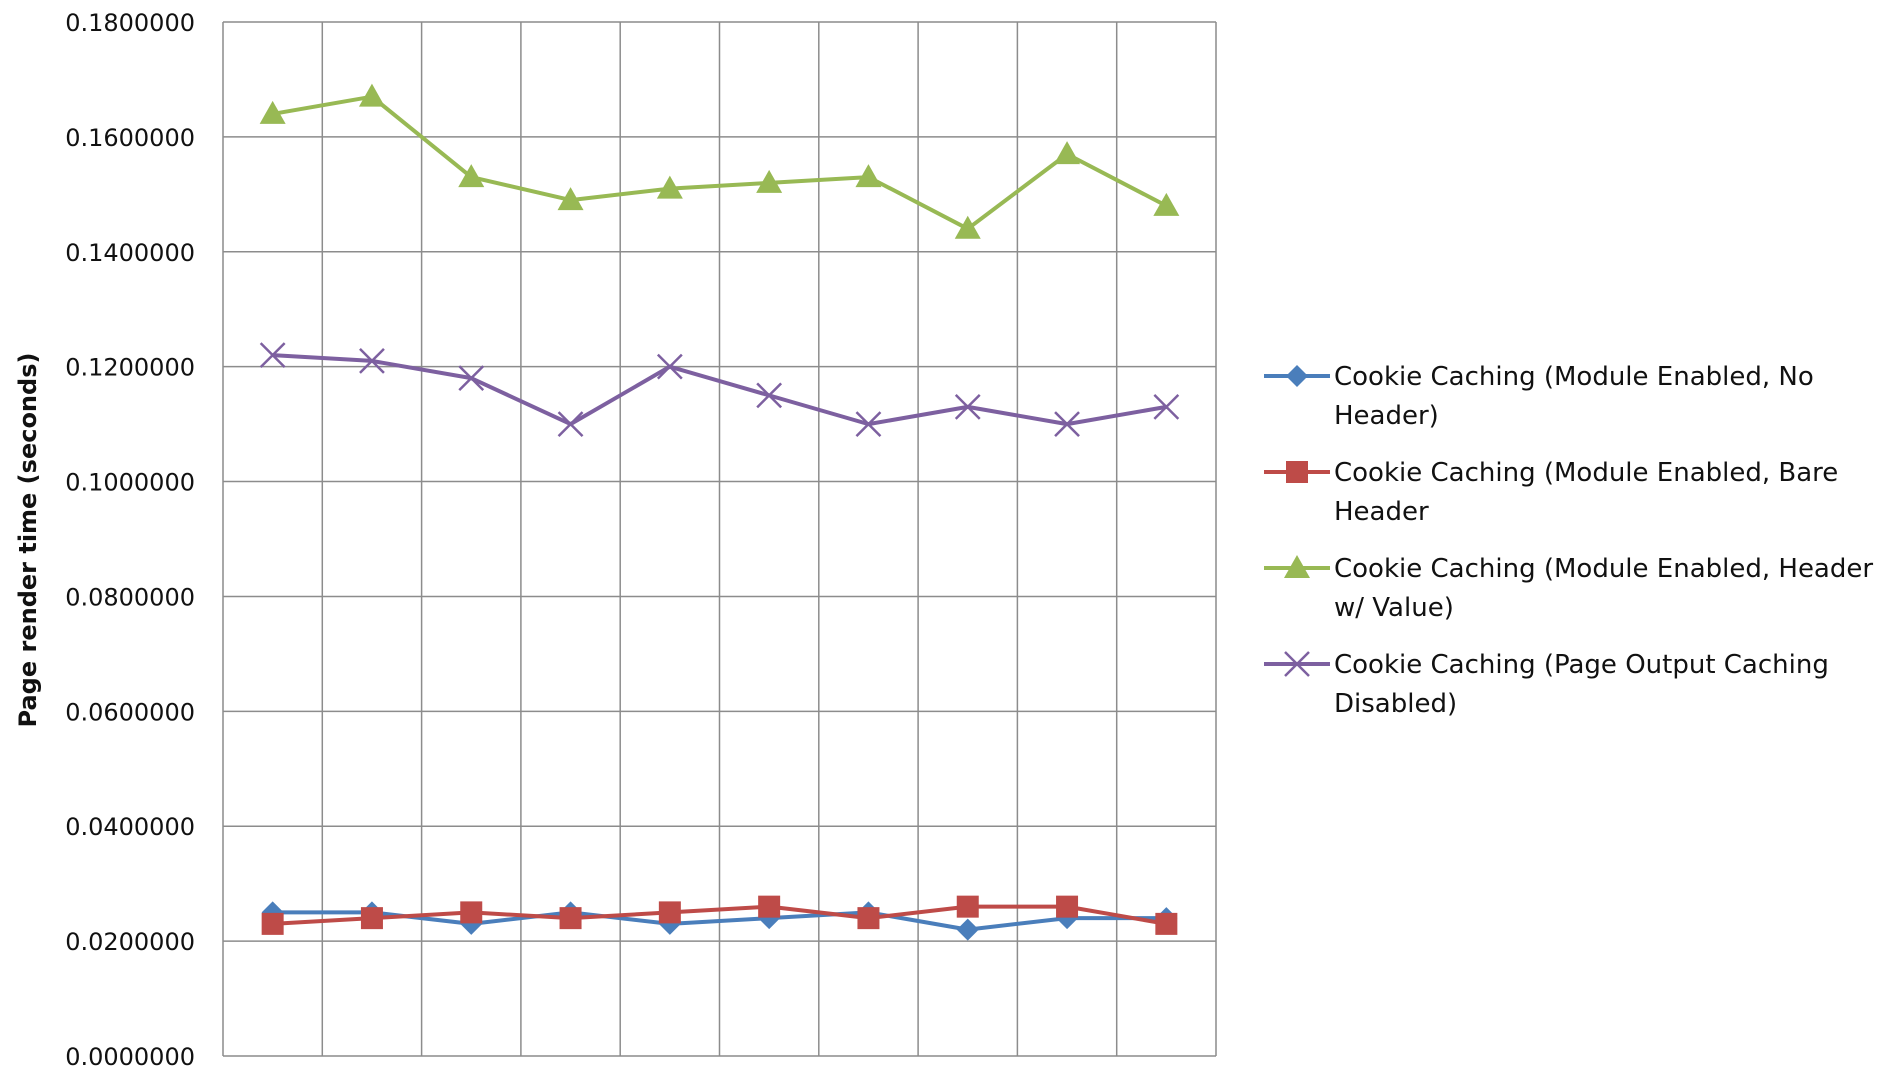  What do you see at coordinates (28, 540) in the screenshot?
I see `y-axis-title: Page render time (seconds)` at bounding box center [28, 540].